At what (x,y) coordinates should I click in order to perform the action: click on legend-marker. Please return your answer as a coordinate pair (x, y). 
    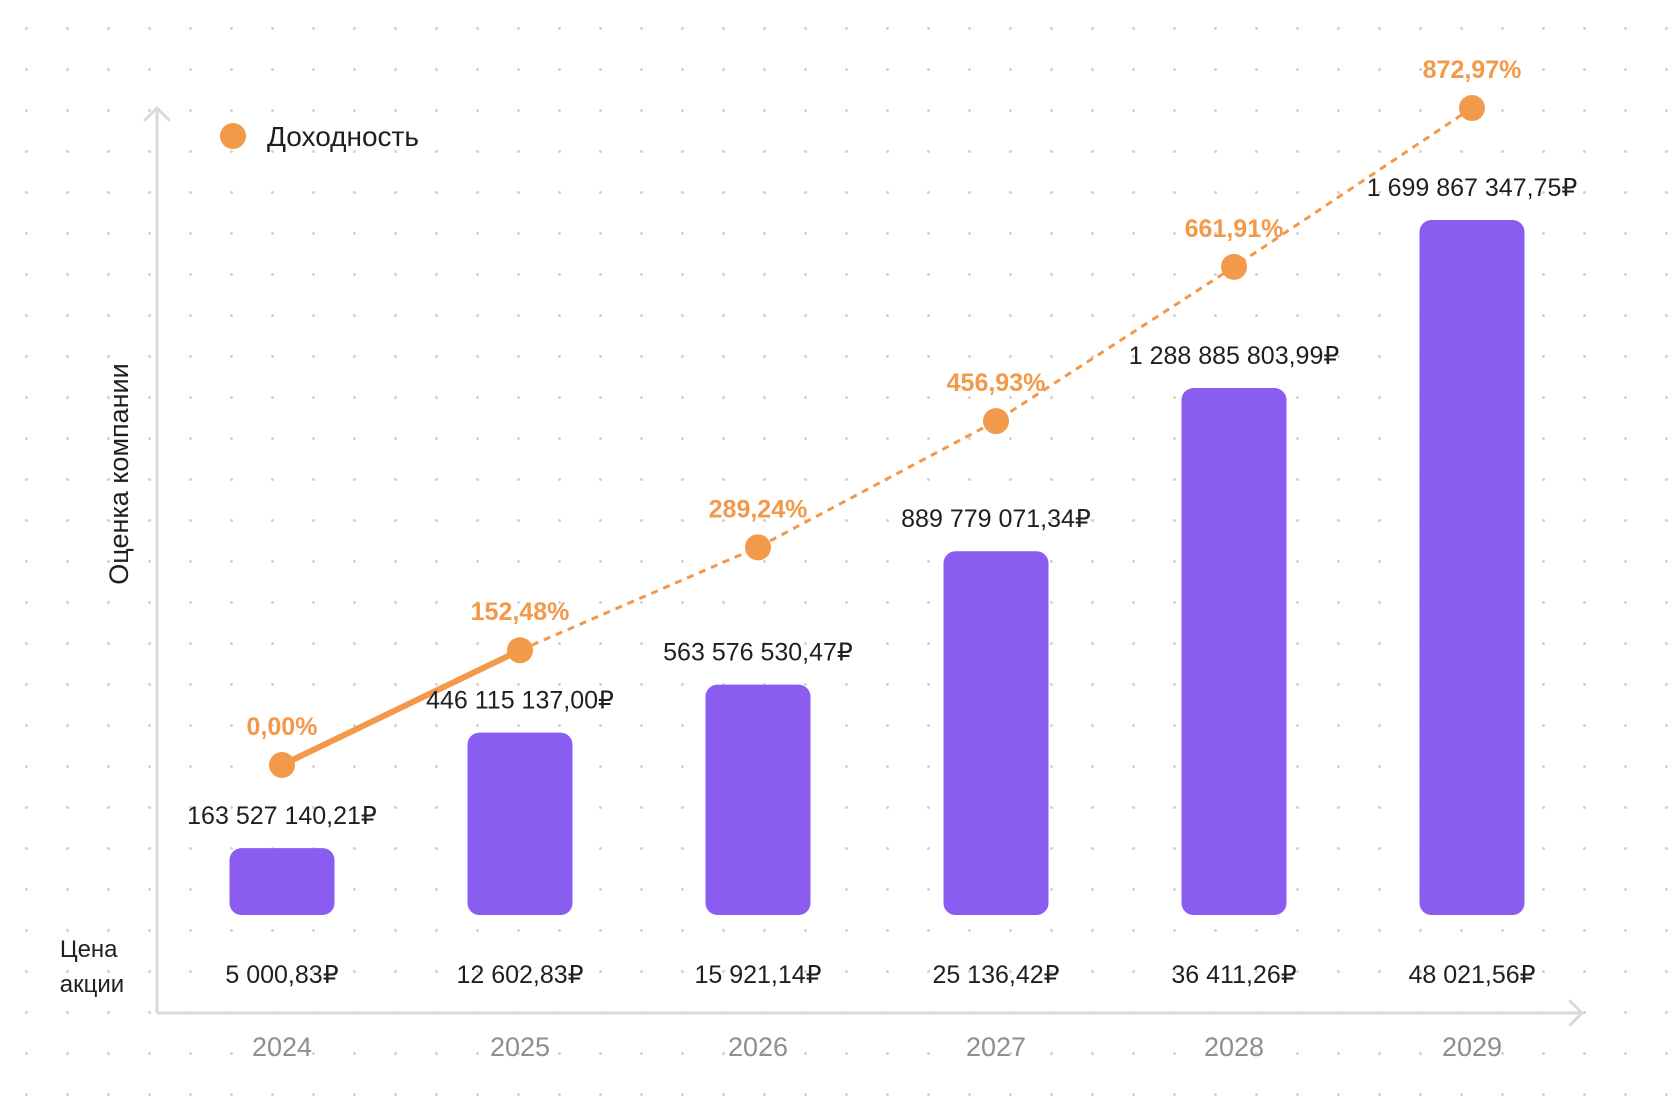
    Looking at the image, I should click on (233, 136).